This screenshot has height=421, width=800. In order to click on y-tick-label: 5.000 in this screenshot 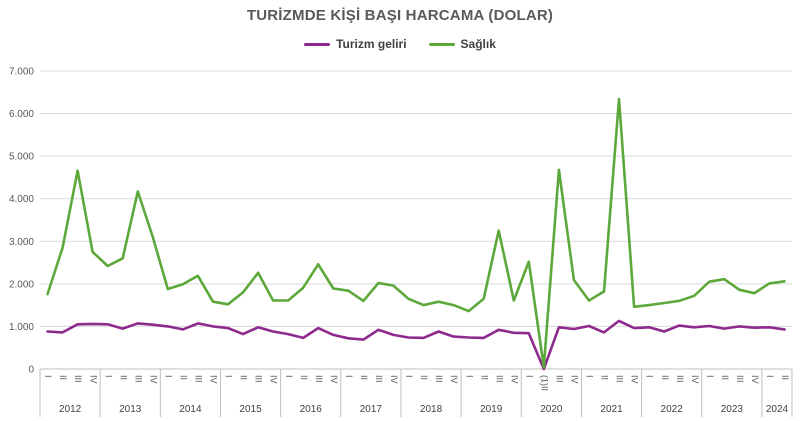, I will do `click(21, 157)`.